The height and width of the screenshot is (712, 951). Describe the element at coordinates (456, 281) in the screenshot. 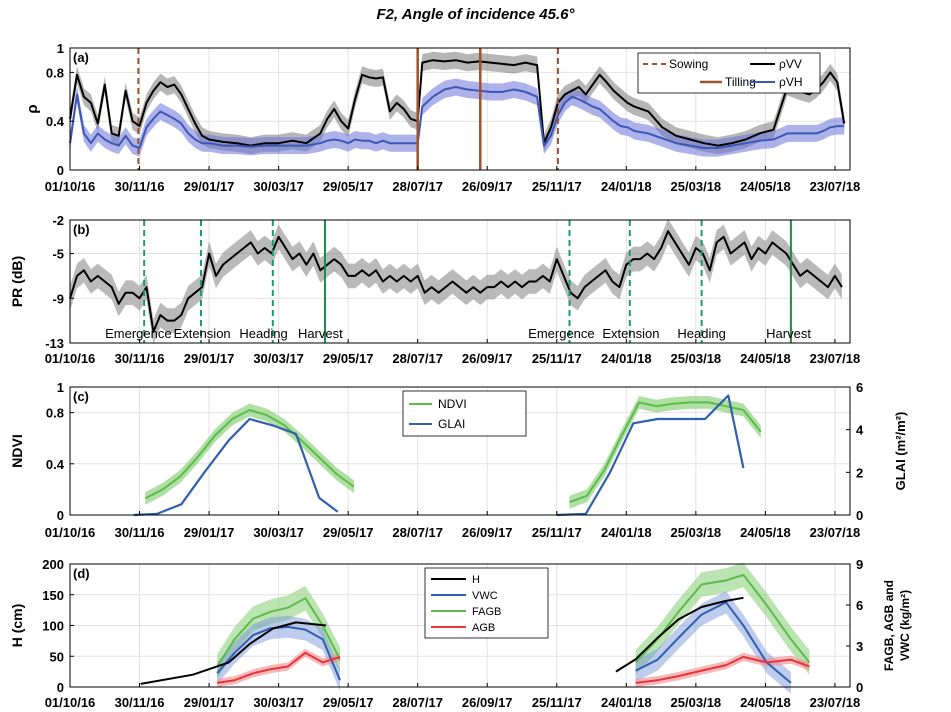

I see `series-line-pr` at that location.